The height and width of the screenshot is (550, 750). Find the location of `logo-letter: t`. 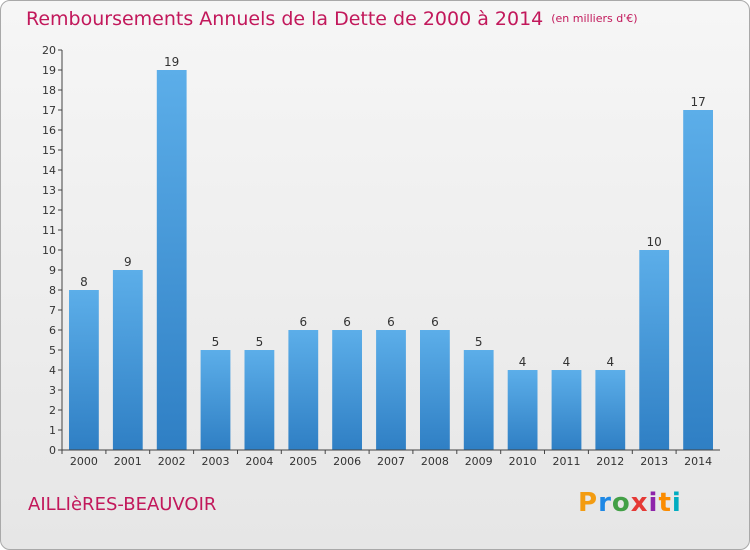

logo-letter: t is located at coordinates (665, 503).